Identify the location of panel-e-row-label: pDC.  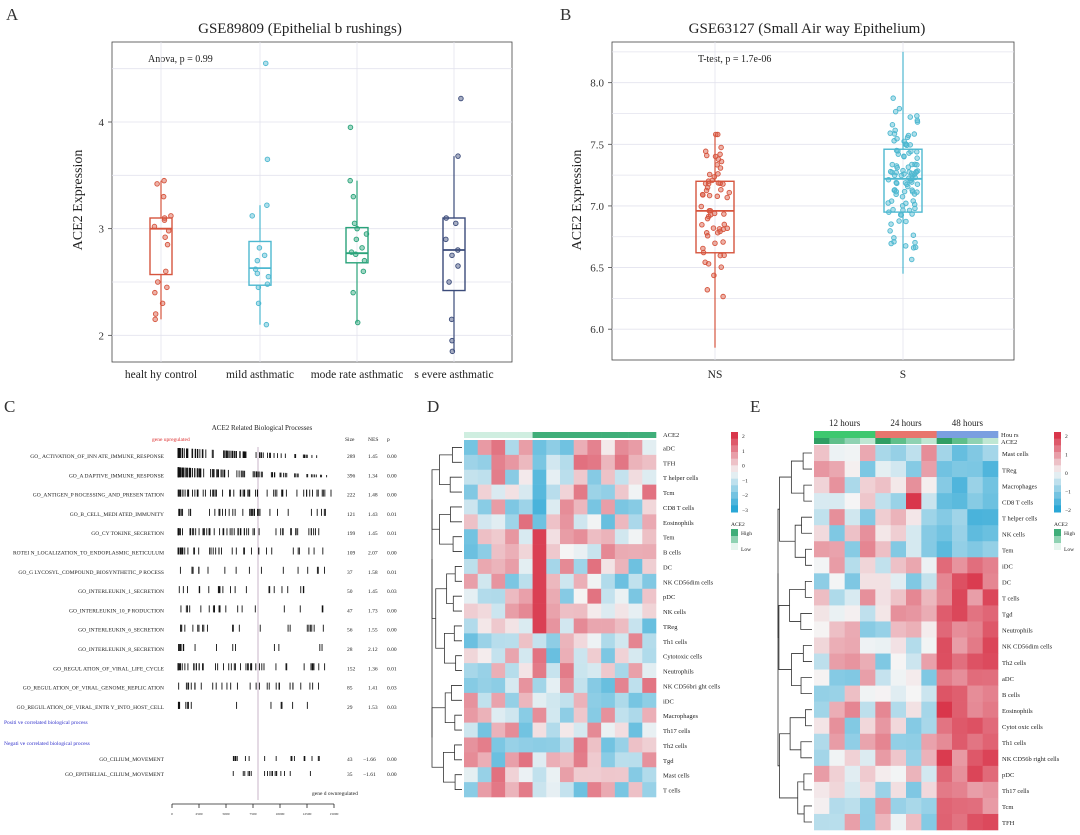
(1008, 775).